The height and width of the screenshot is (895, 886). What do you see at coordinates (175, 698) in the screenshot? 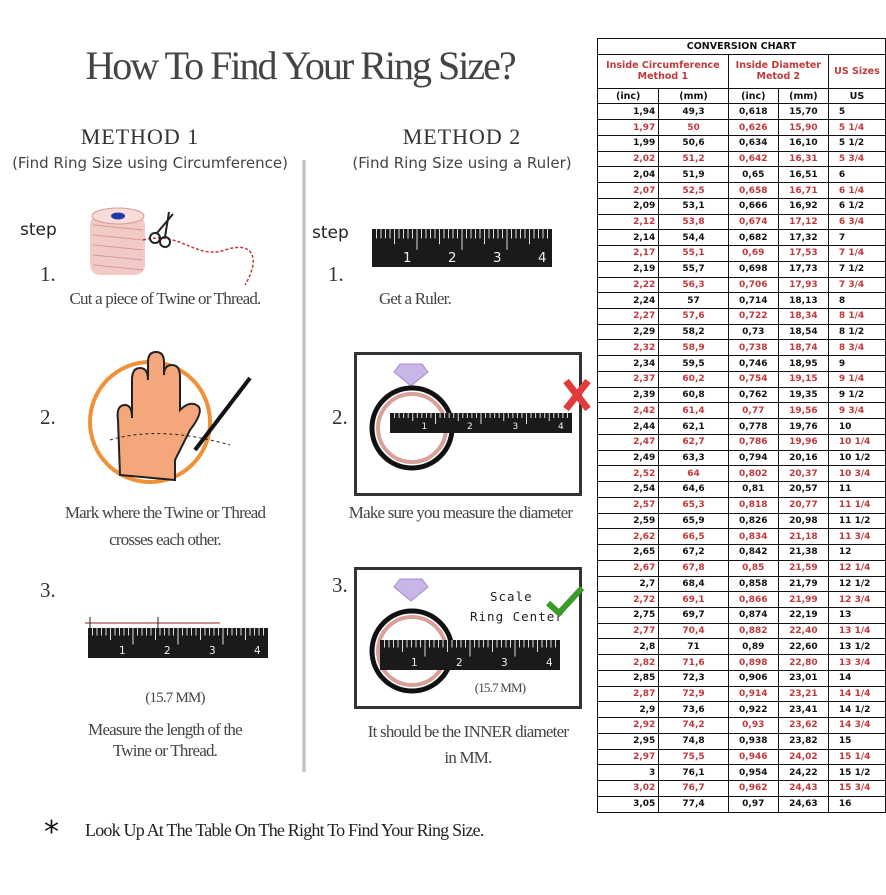
I see `measure-value: (15.7 MM)` at bounding box center [175, 698].